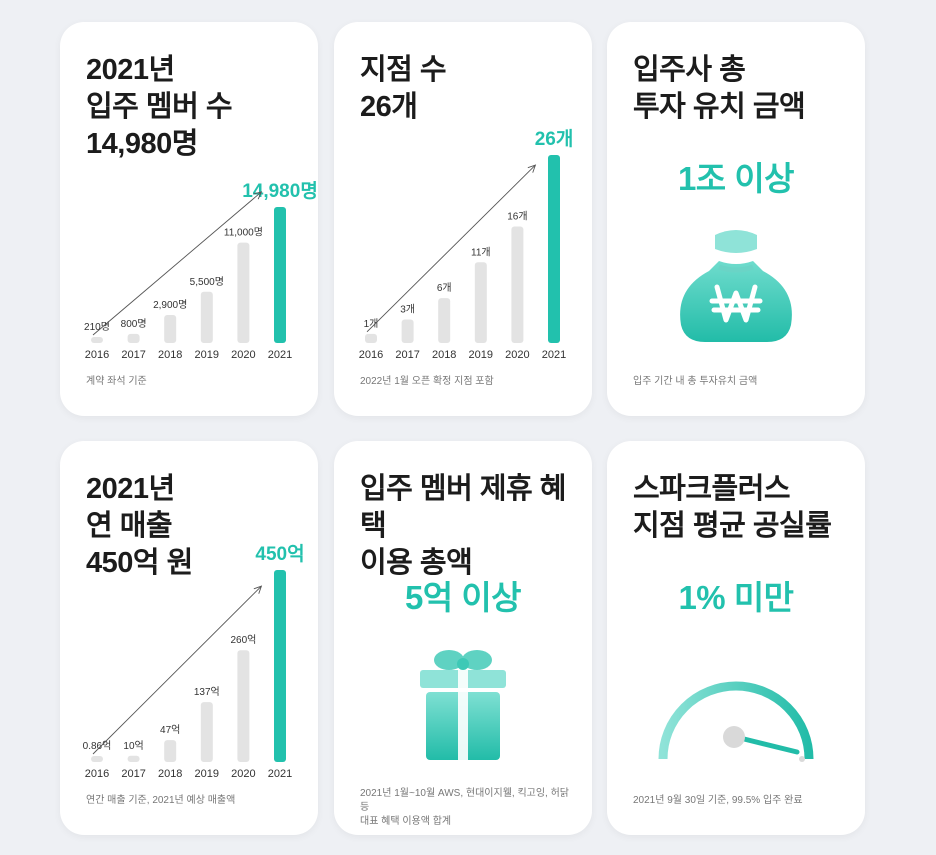 The image size is (936, 855). I want to click on data-label-2017: 800명, so click(134, 324).